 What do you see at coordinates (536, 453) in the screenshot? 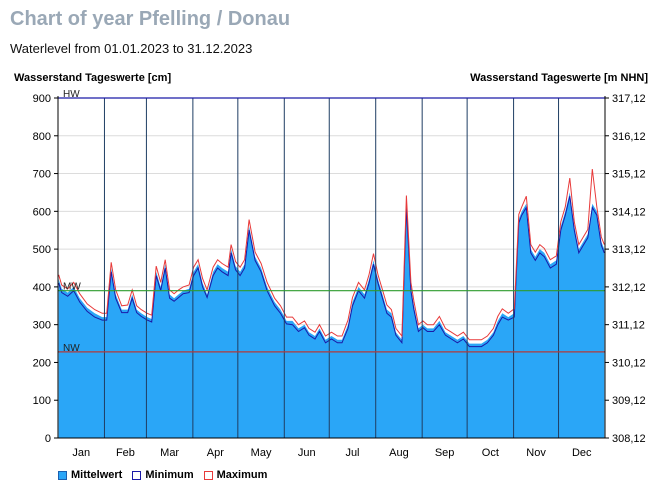
I see `x-tick-label-nov: Nov` at bounding box center [536, 453].